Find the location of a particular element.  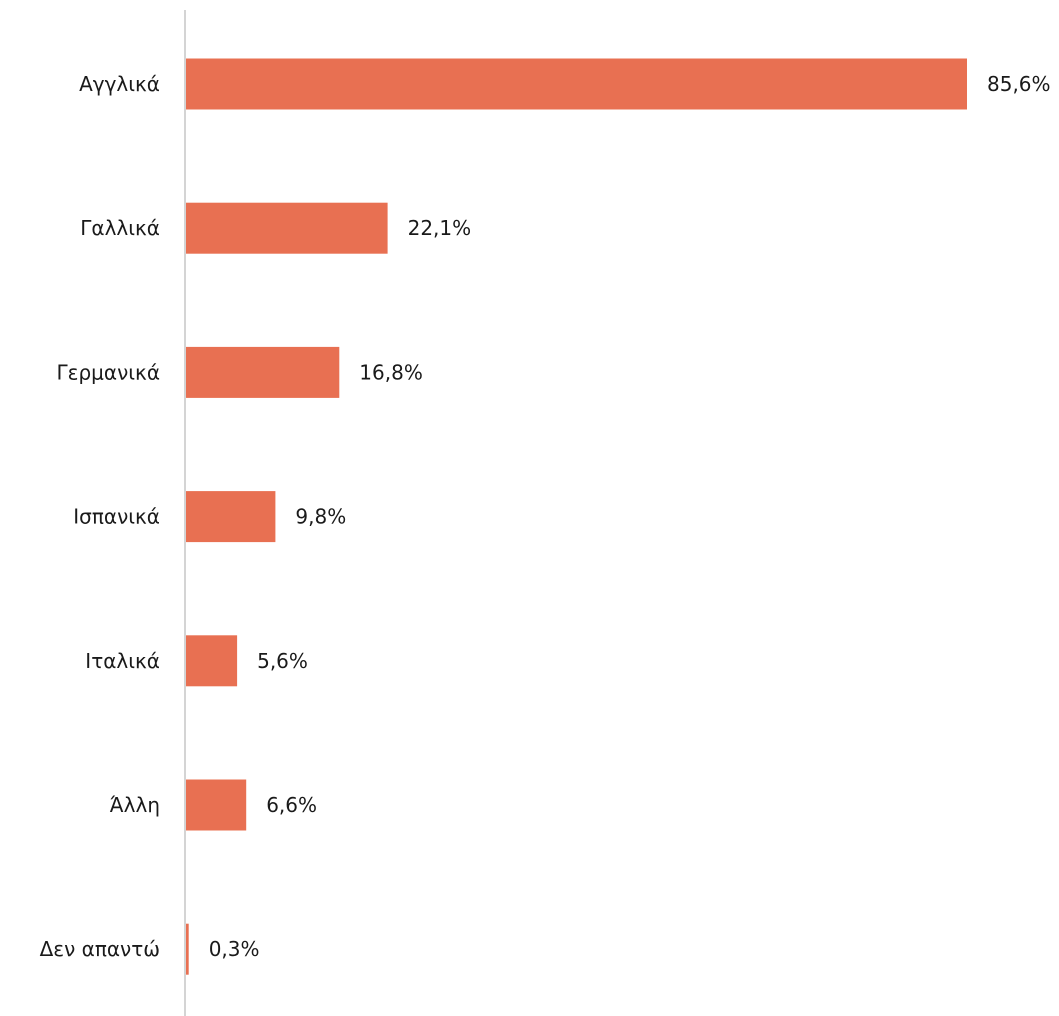

value-label-2: 16,8% is located at coordinates (391, 372).